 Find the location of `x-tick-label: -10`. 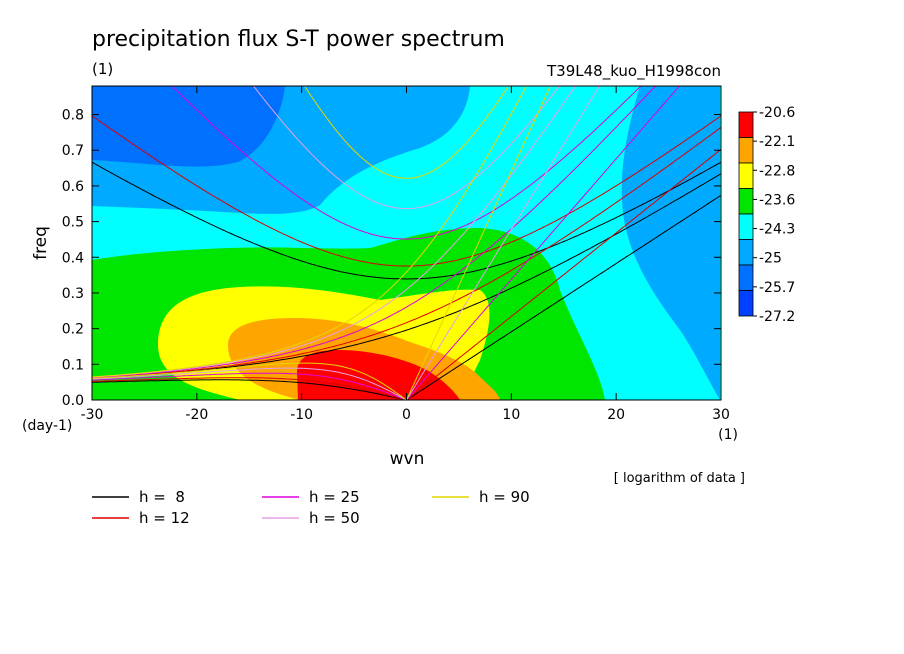

x-tick-label: -10 is located at coordinates (301, 415).